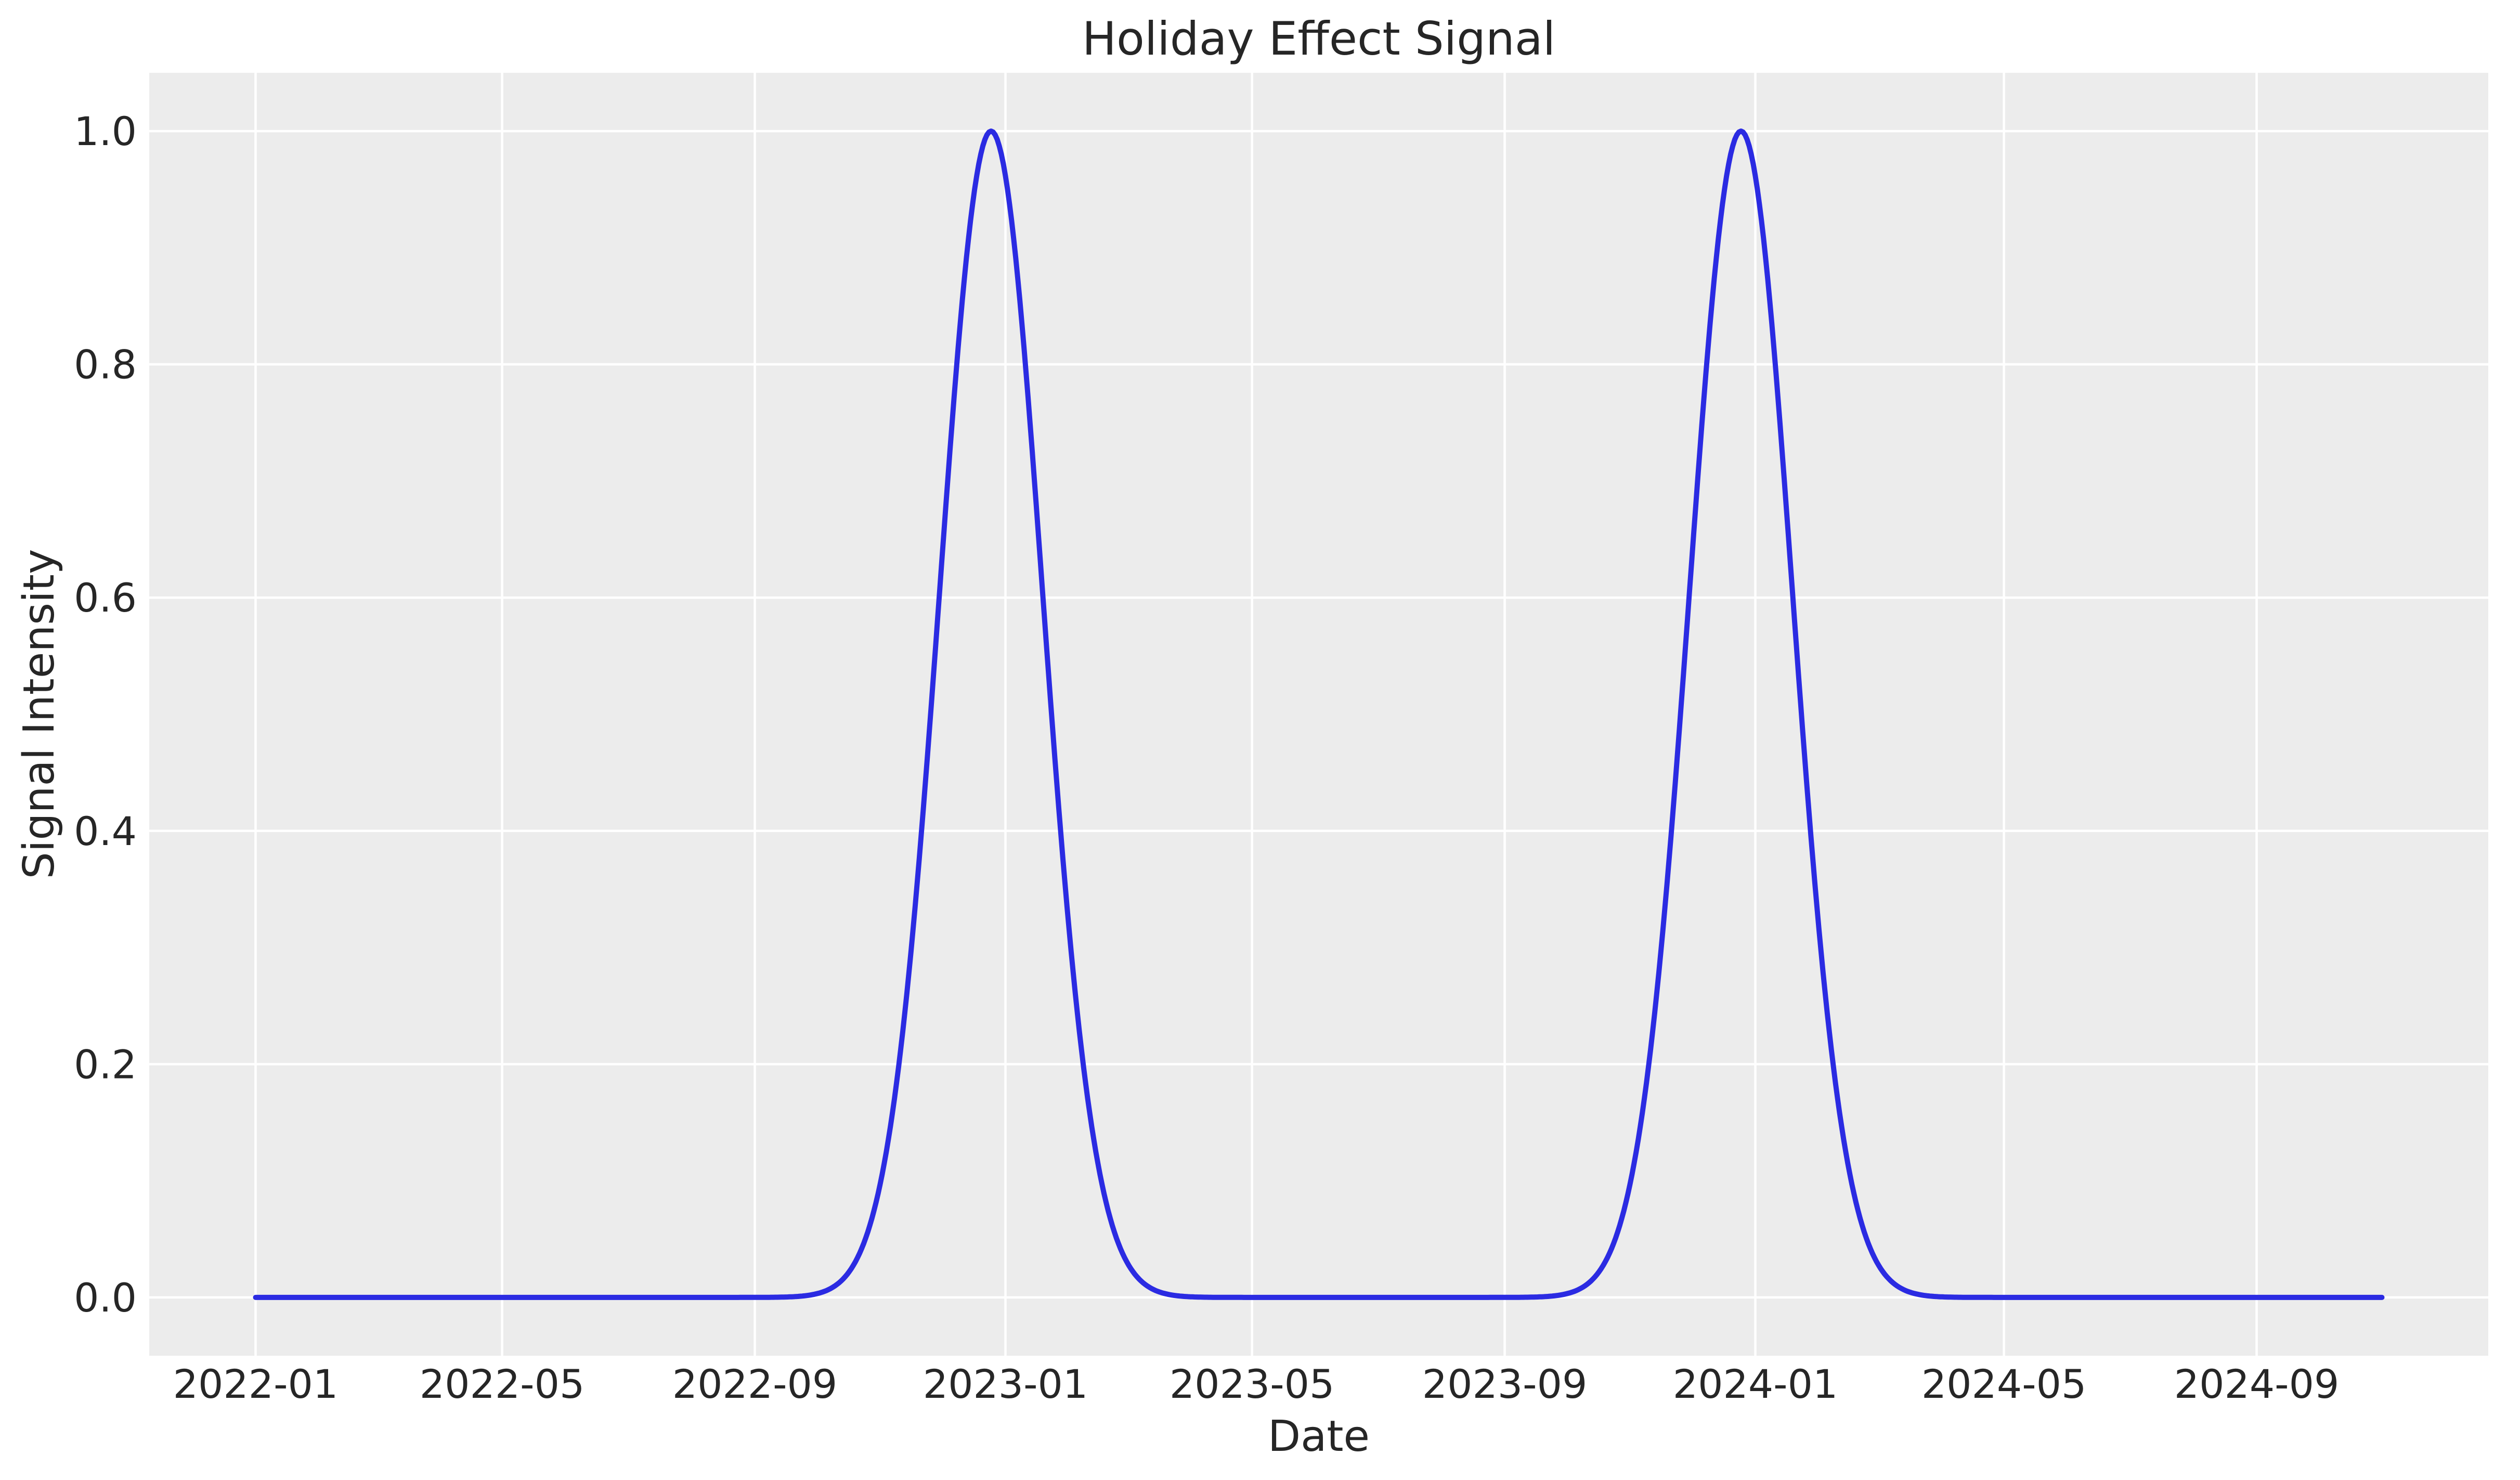  What do you see at coordinates (1318, 39) in the screenshot?
I see `chart-title: Holiday Effect Signal` at bounding box center [1318, 39].